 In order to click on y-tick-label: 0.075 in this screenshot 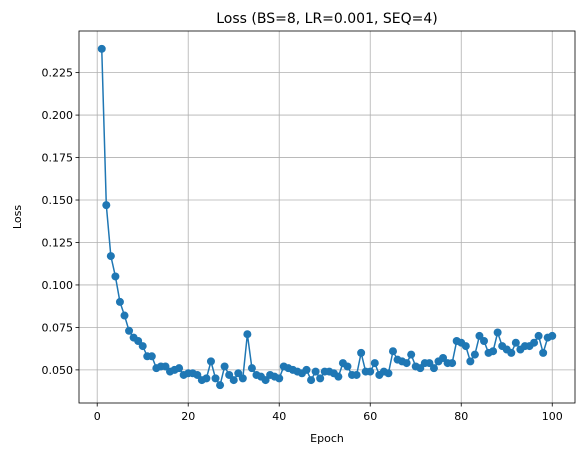, I will do `click(58, 327)`.